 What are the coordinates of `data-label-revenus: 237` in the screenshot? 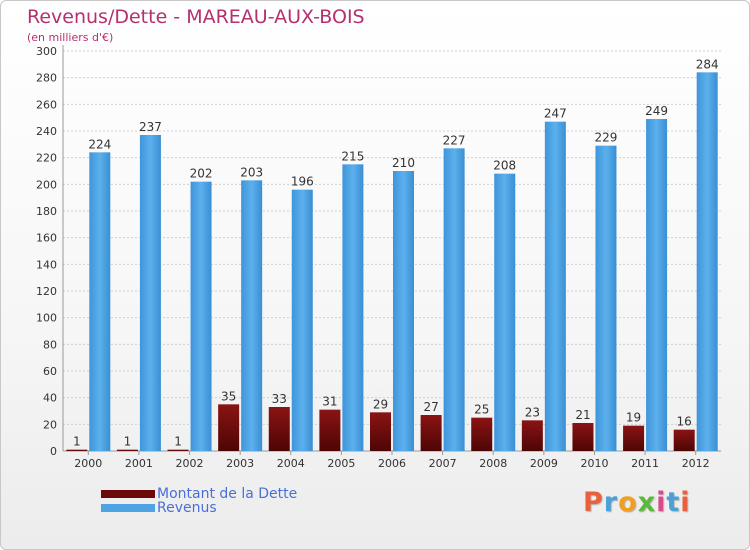 It's located at (150, 127).